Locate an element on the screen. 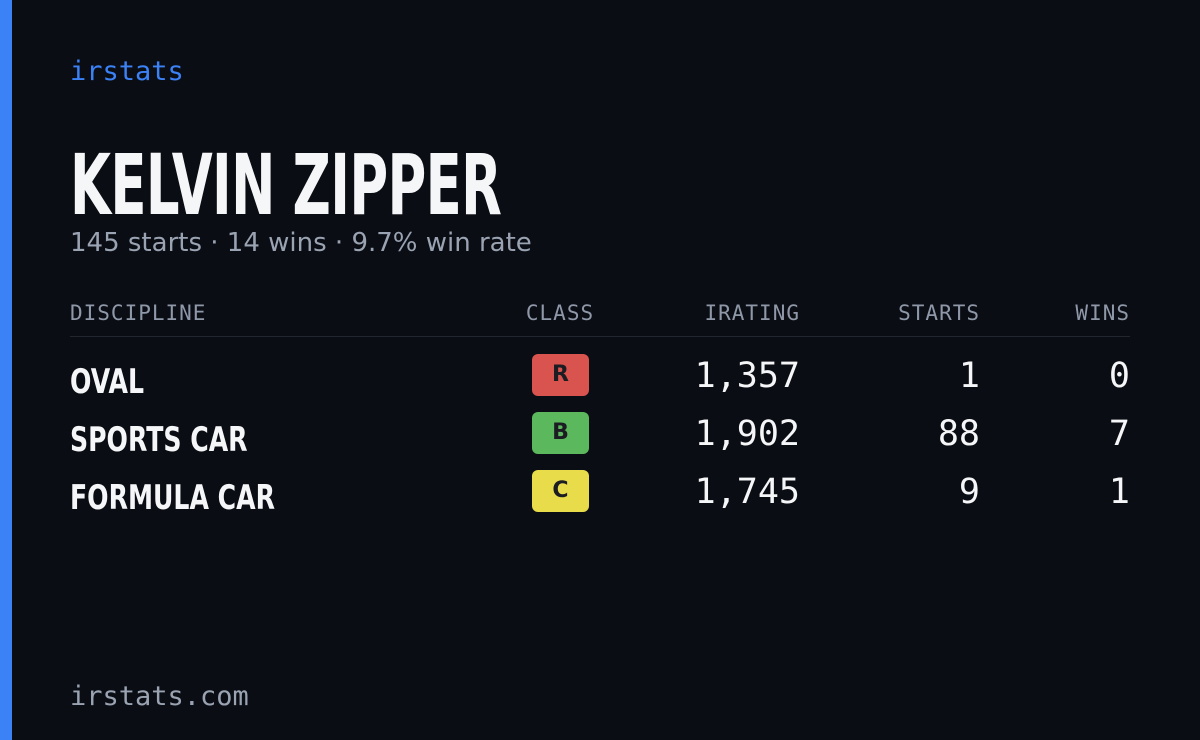  column-header: WINS is located at coordinates (1102, 313).